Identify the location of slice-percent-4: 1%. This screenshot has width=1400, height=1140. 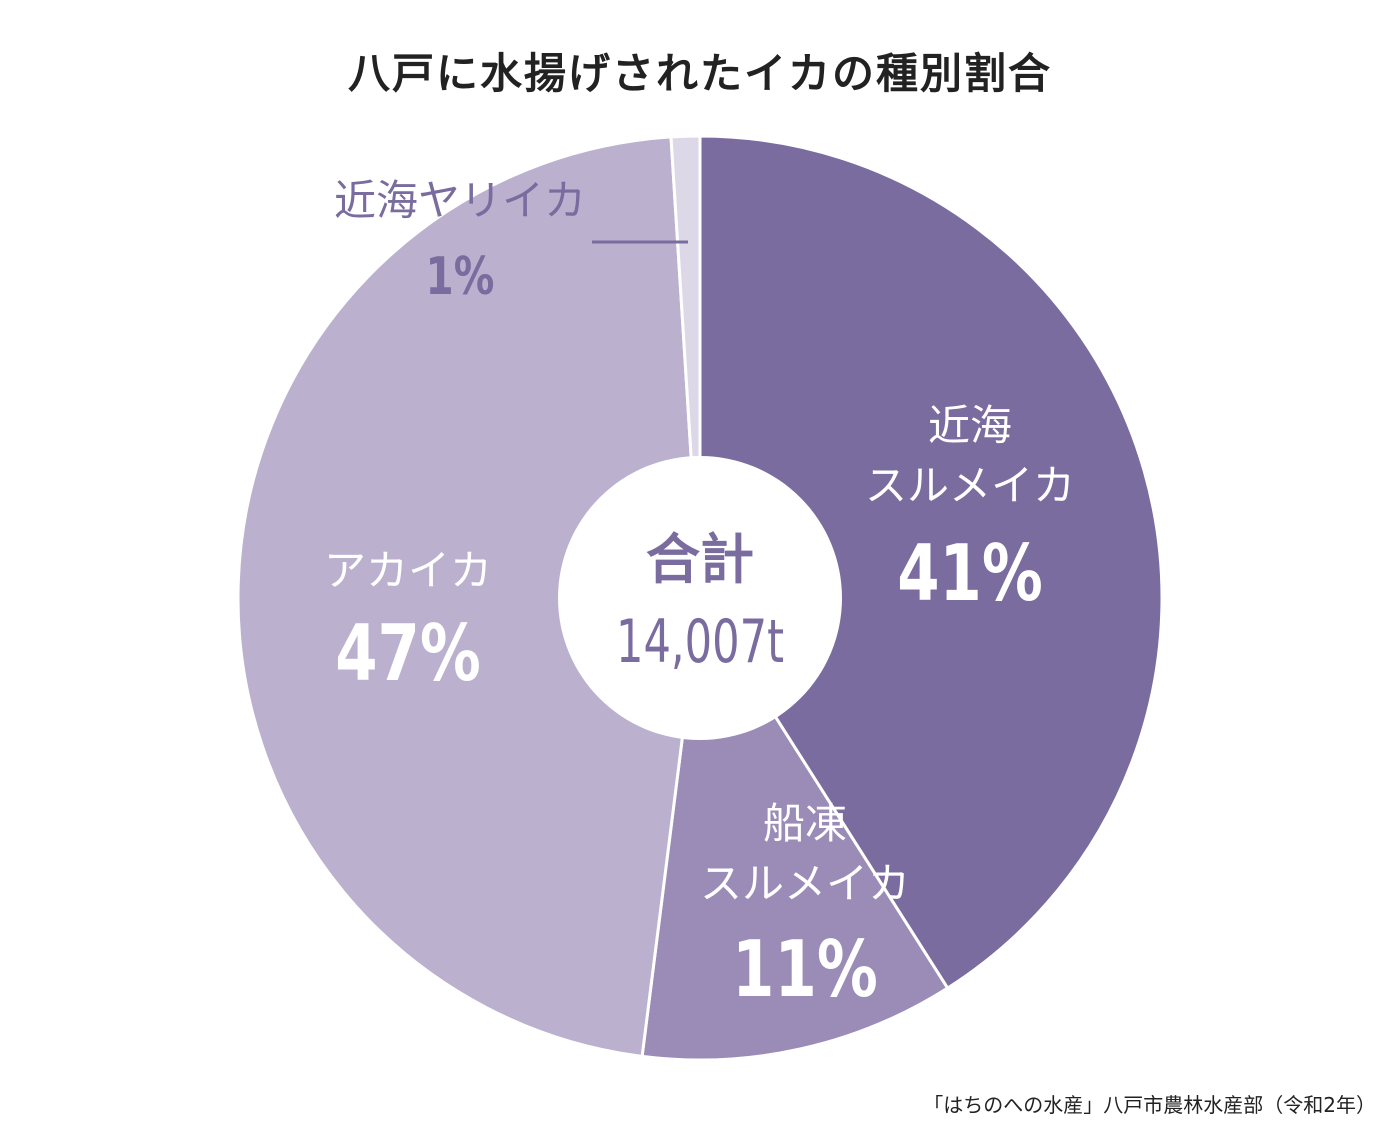
(460, 276).